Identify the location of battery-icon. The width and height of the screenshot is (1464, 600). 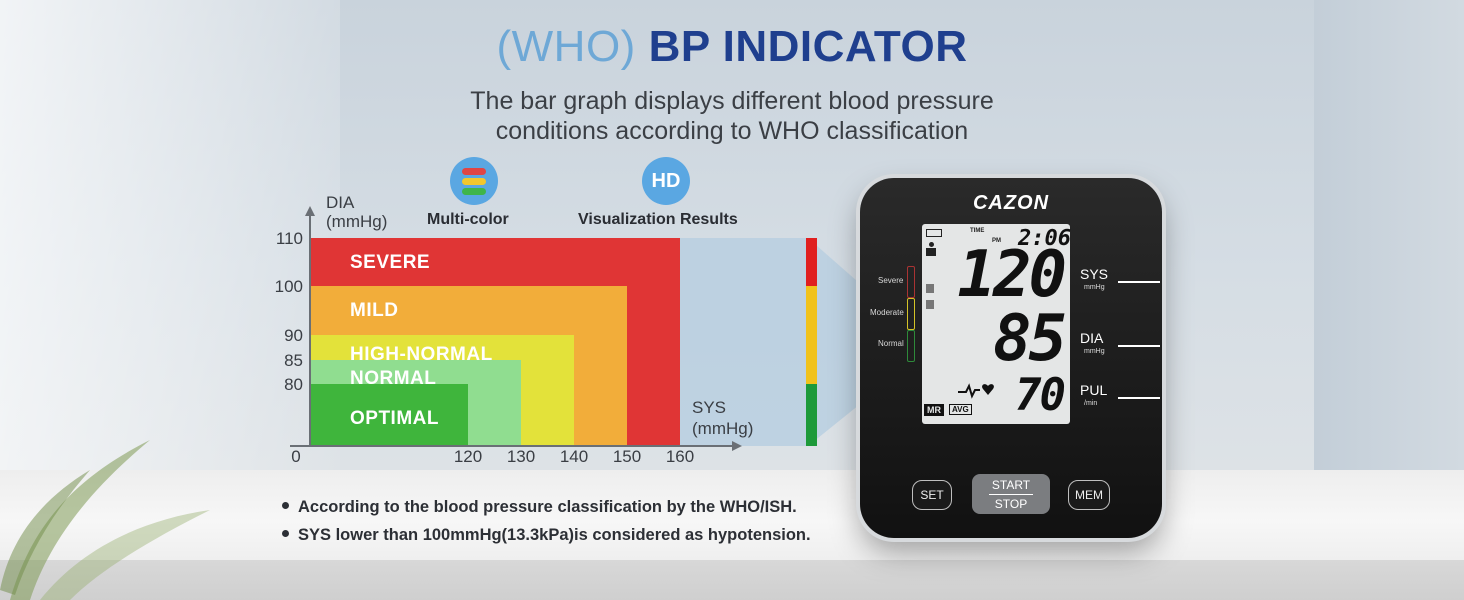
(934, 233).